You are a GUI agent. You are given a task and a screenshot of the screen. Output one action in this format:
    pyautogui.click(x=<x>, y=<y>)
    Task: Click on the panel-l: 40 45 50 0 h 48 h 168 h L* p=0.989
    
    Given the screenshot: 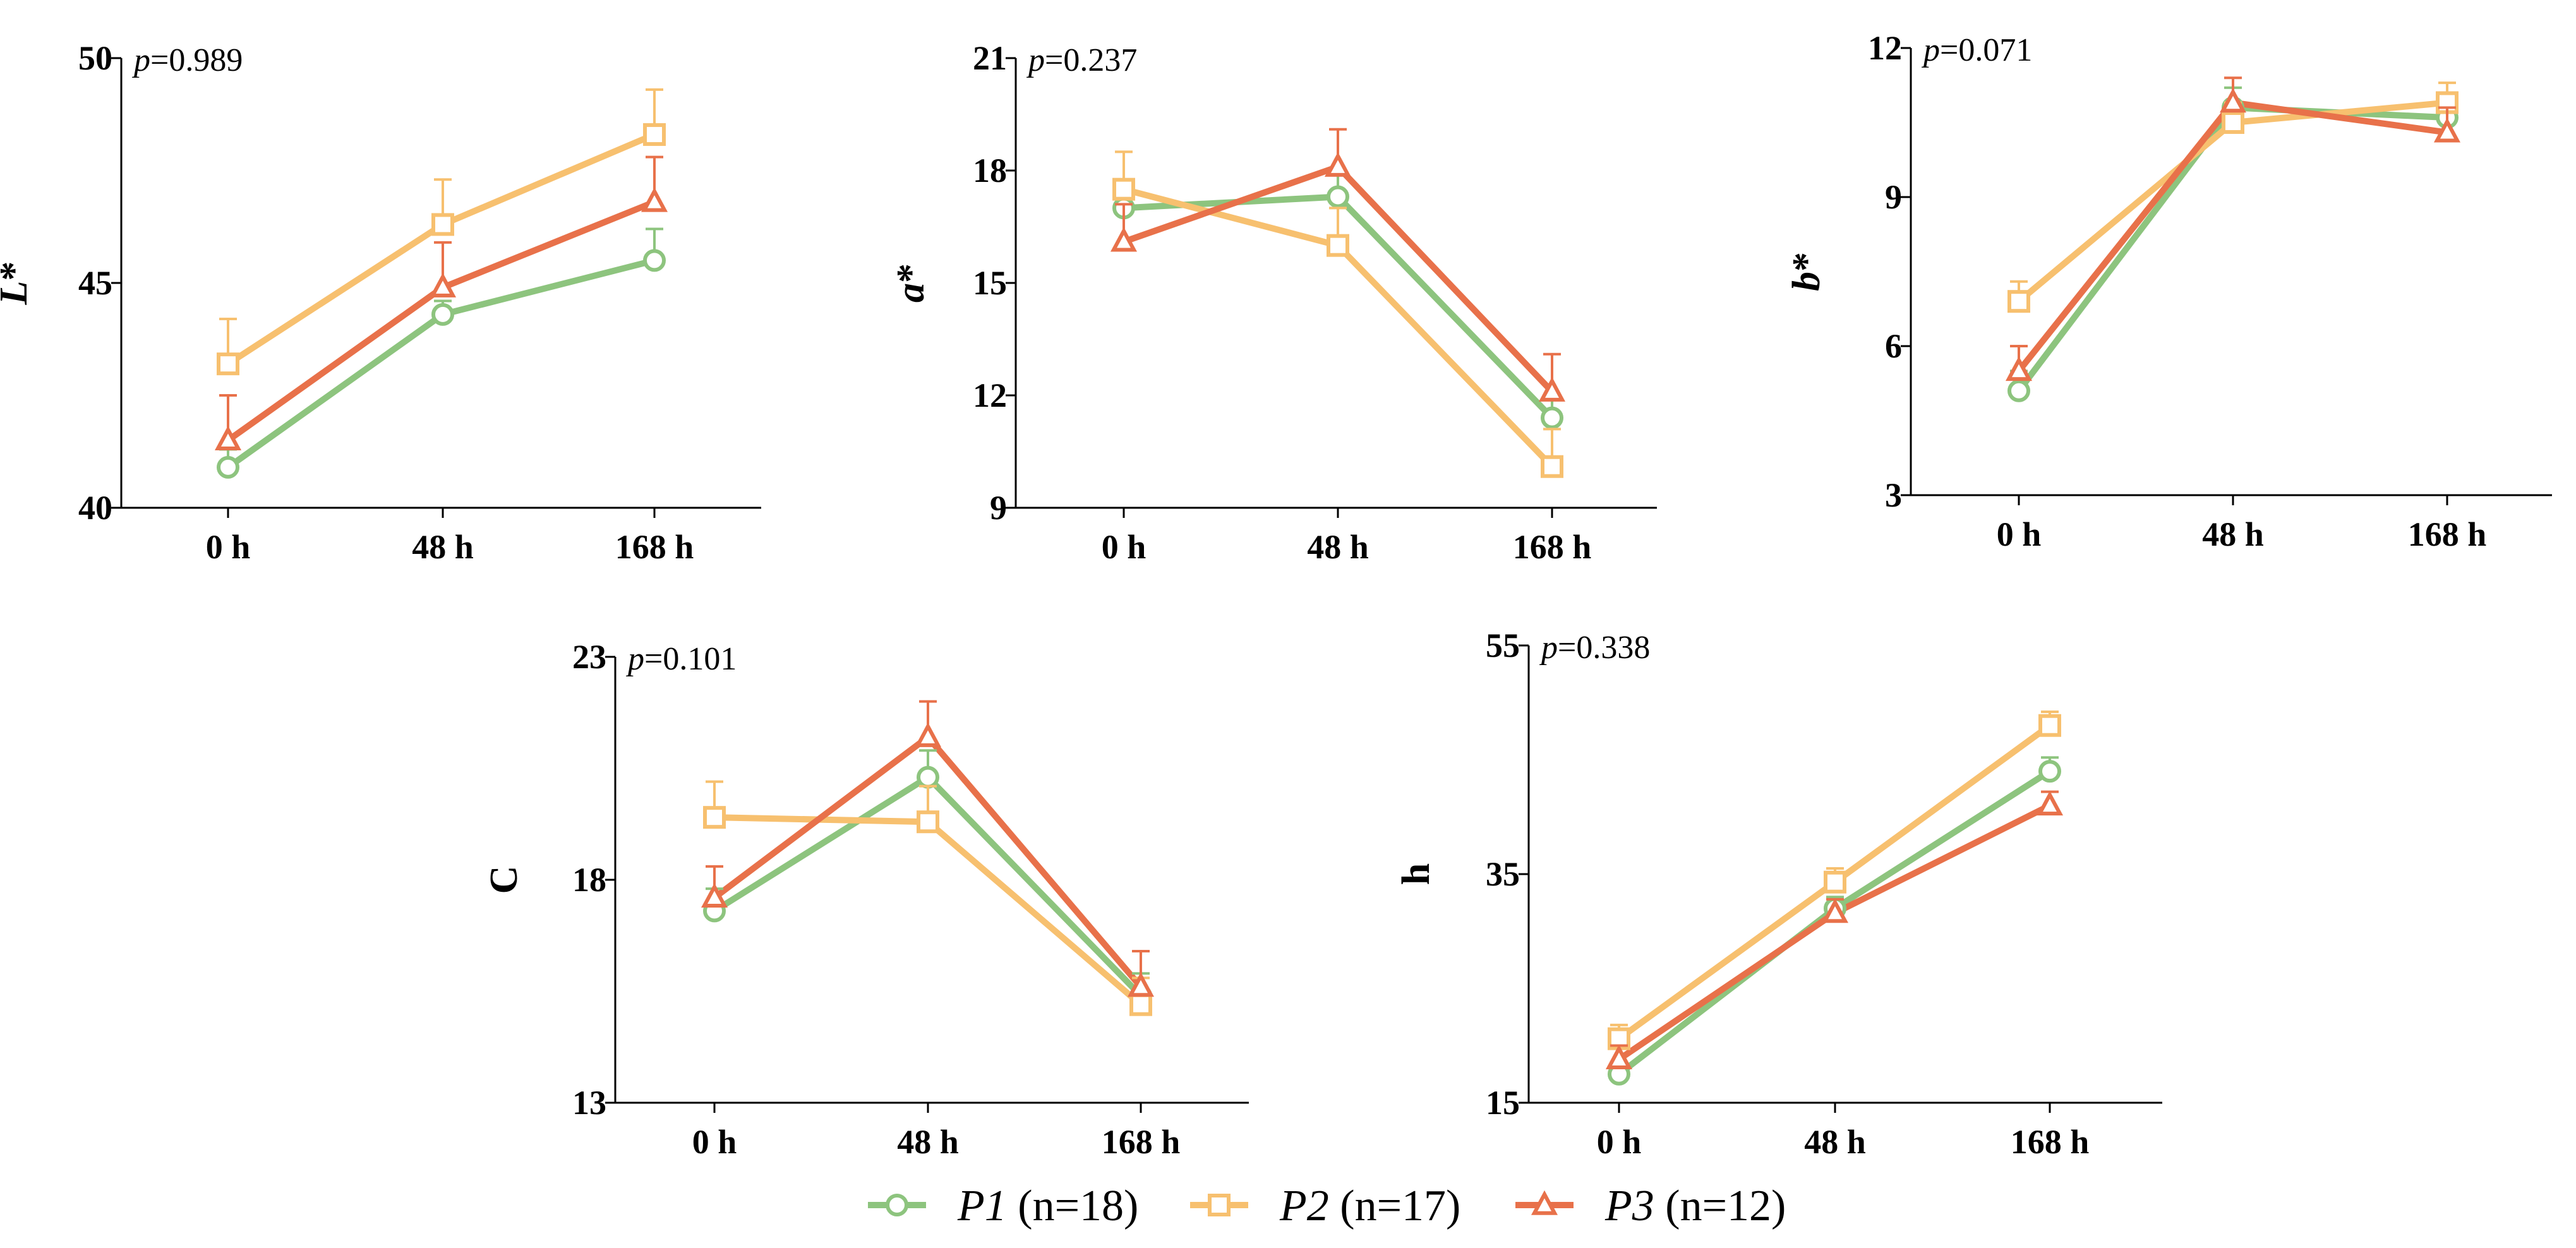 What is the action you would take?
    pyautogui.click(x=381, y=302)
    